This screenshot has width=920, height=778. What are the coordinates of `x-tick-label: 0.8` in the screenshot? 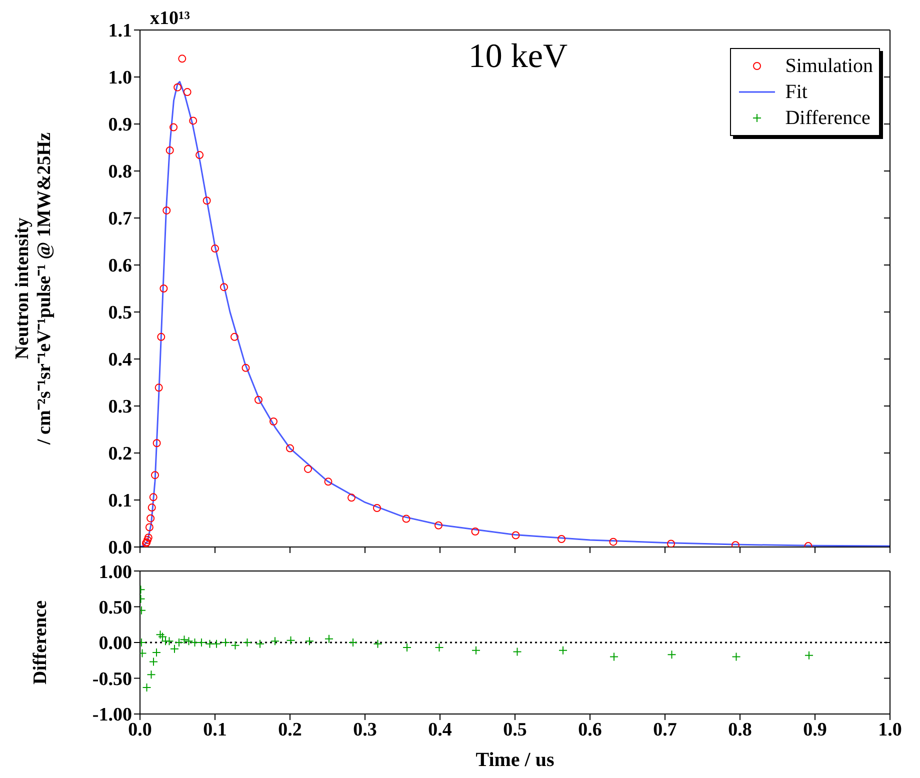 It's located at (740, 729).